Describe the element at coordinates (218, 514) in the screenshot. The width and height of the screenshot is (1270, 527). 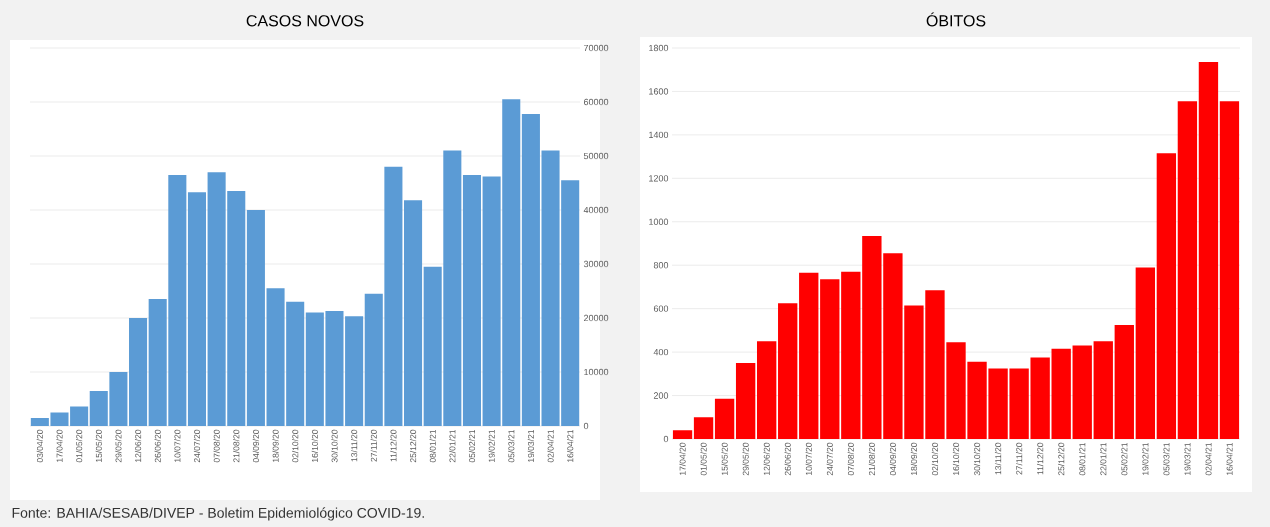
I see `source-note: Fonte: BAHIA/SESAB/DIVEP - Boletim Epidemiológico COVID-19.` at that location.